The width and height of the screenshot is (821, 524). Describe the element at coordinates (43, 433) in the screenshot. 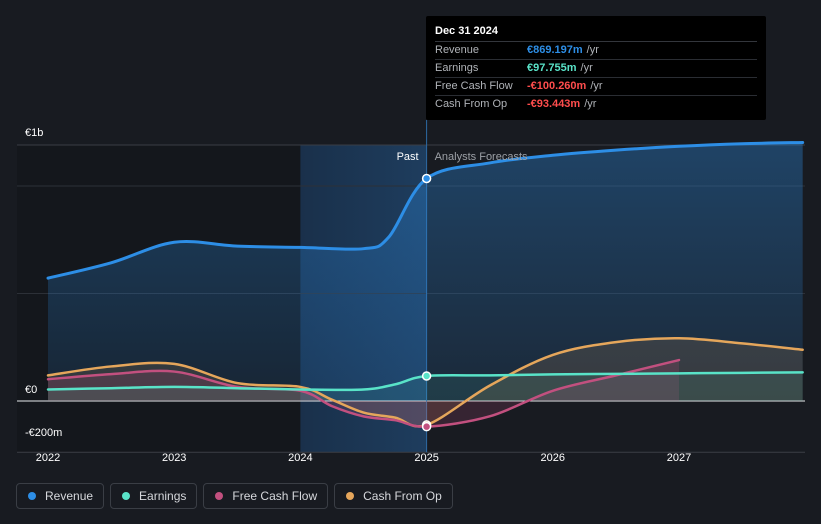

I see `y-tick-label: -€200m` at that location.